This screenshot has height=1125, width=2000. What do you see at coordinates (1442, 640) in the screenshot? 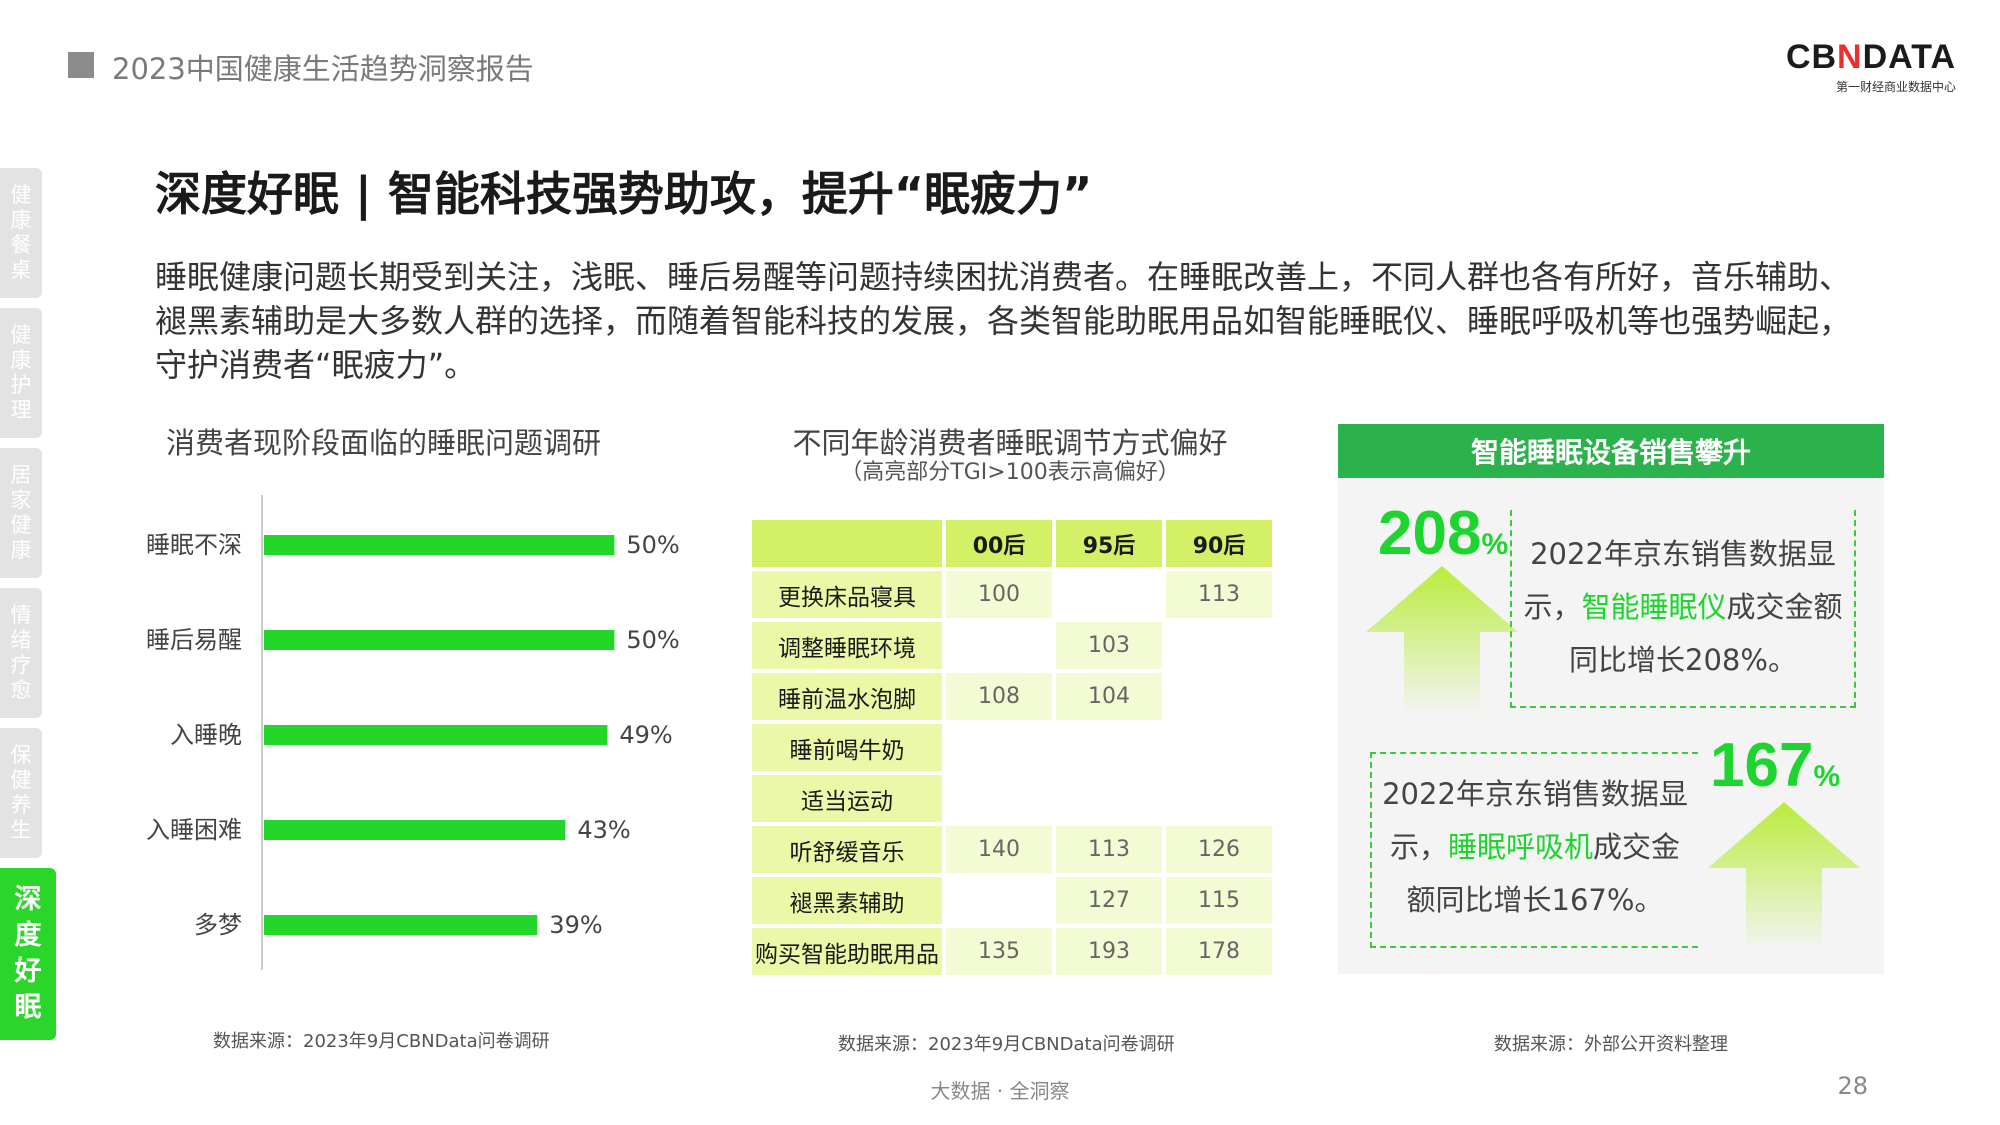
I see `arrow-up-icon` at bounding box center [1442, 640].